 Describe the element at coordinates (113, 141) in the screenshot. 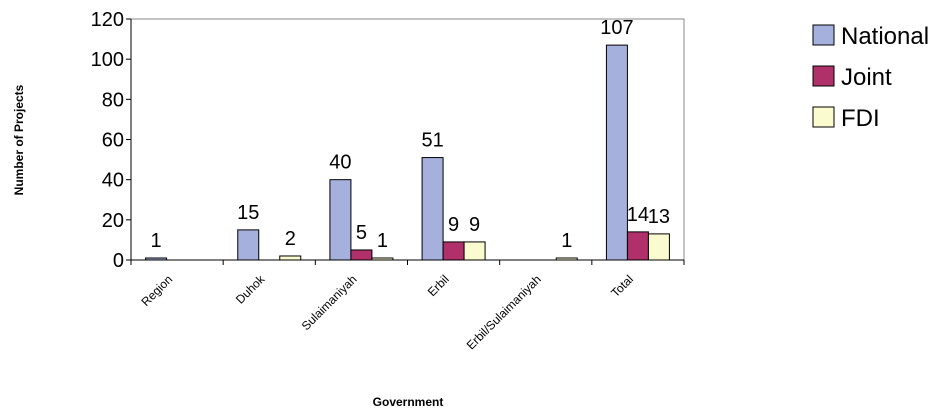

I see `y-tick-label: 60` at that location.